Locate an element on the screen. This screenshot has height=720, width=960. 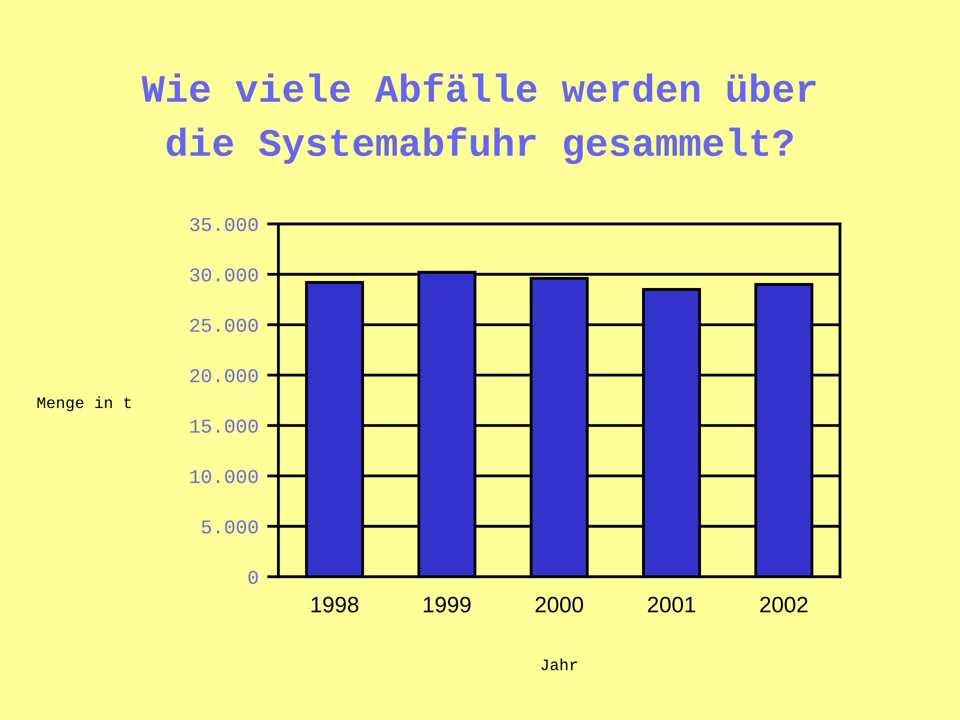
y-tick-label: 10.000 is located at coordinates (224, 477).